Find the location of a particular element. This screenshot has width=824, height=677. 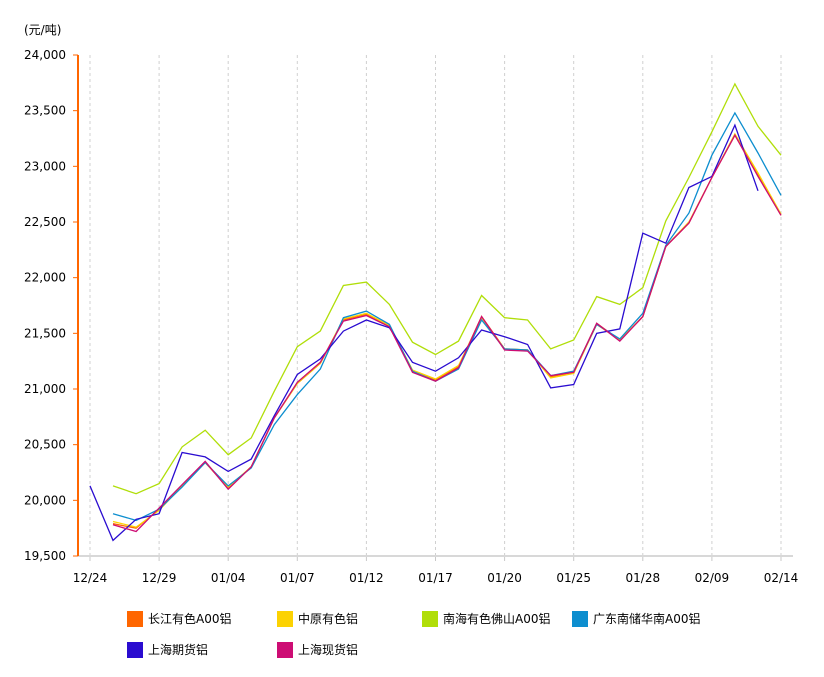

y-tick-label: 24,000 is located at coordinates (45, 55).